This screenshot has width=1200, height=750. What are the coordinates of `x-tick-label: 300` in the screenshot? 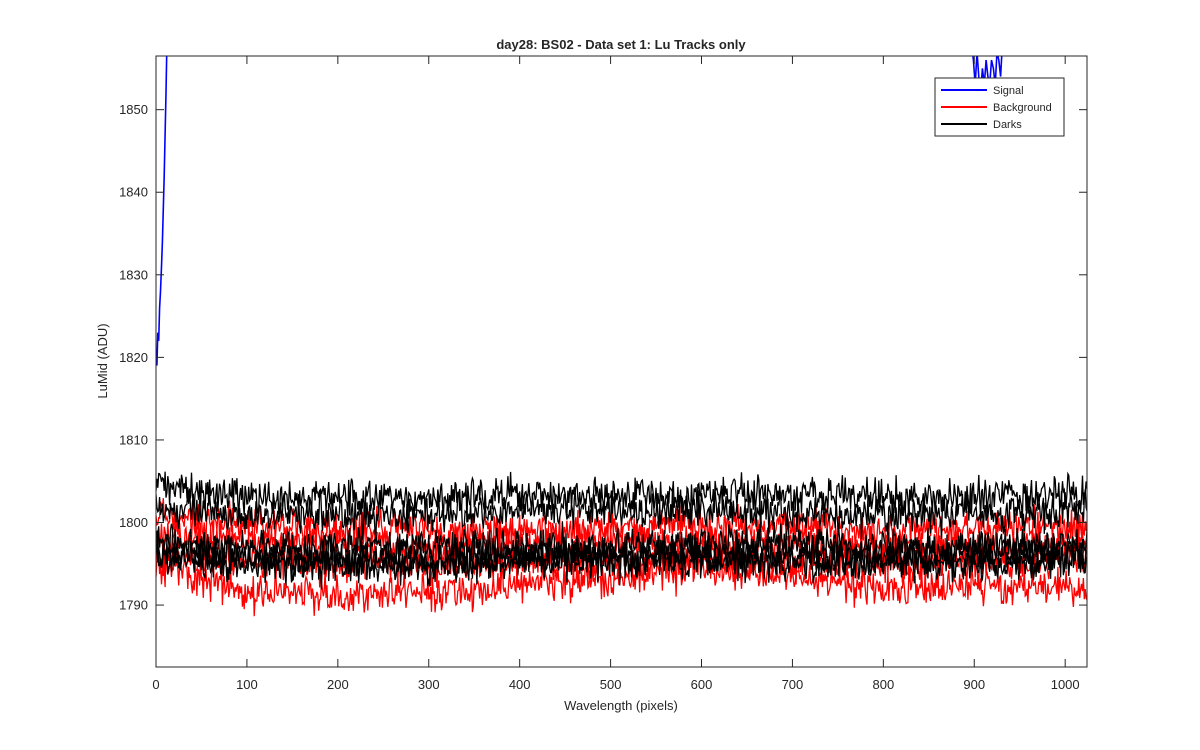 It's located at (429, 684).